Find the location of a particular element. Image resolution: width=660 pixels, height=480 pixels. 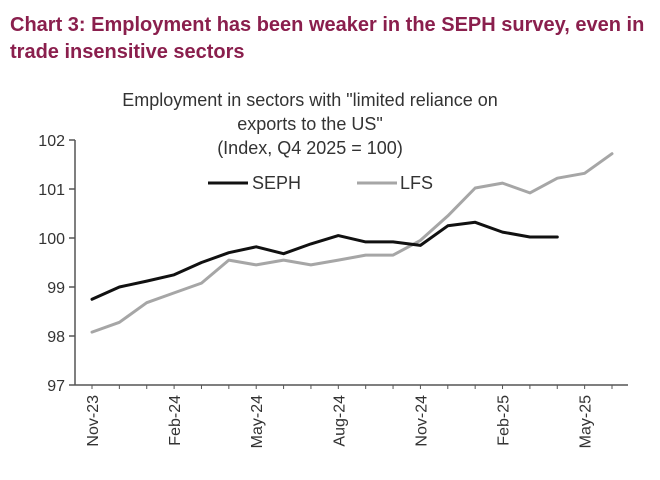

x-tick-label: May-24 is located at coordinates (257, 421).